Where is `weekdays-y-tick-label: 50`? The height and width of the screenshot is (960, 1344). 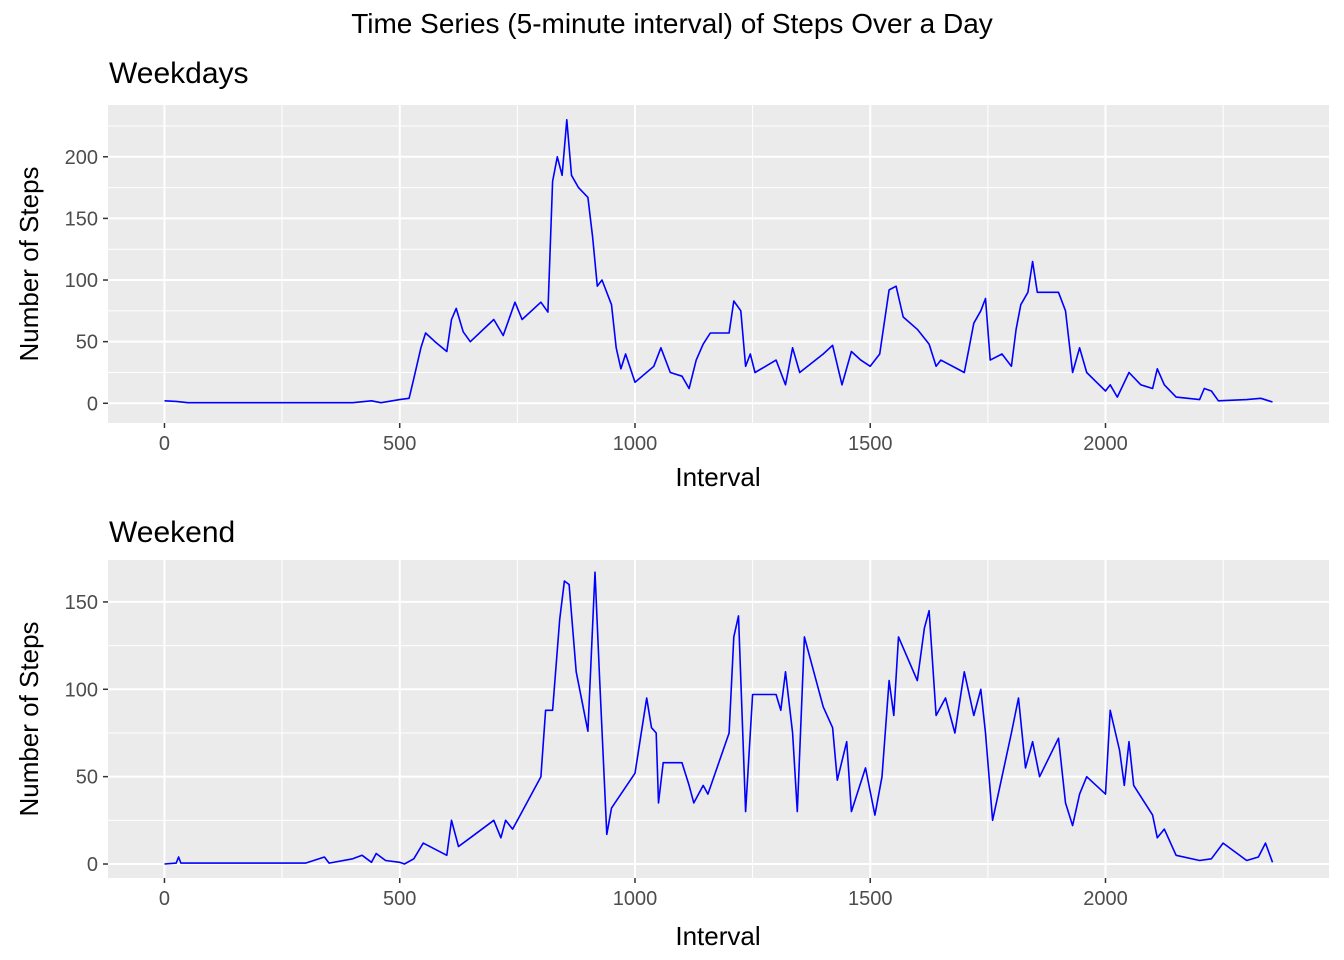 weekdays-y-tick-label: 50 is located at coordinates (87, 343).